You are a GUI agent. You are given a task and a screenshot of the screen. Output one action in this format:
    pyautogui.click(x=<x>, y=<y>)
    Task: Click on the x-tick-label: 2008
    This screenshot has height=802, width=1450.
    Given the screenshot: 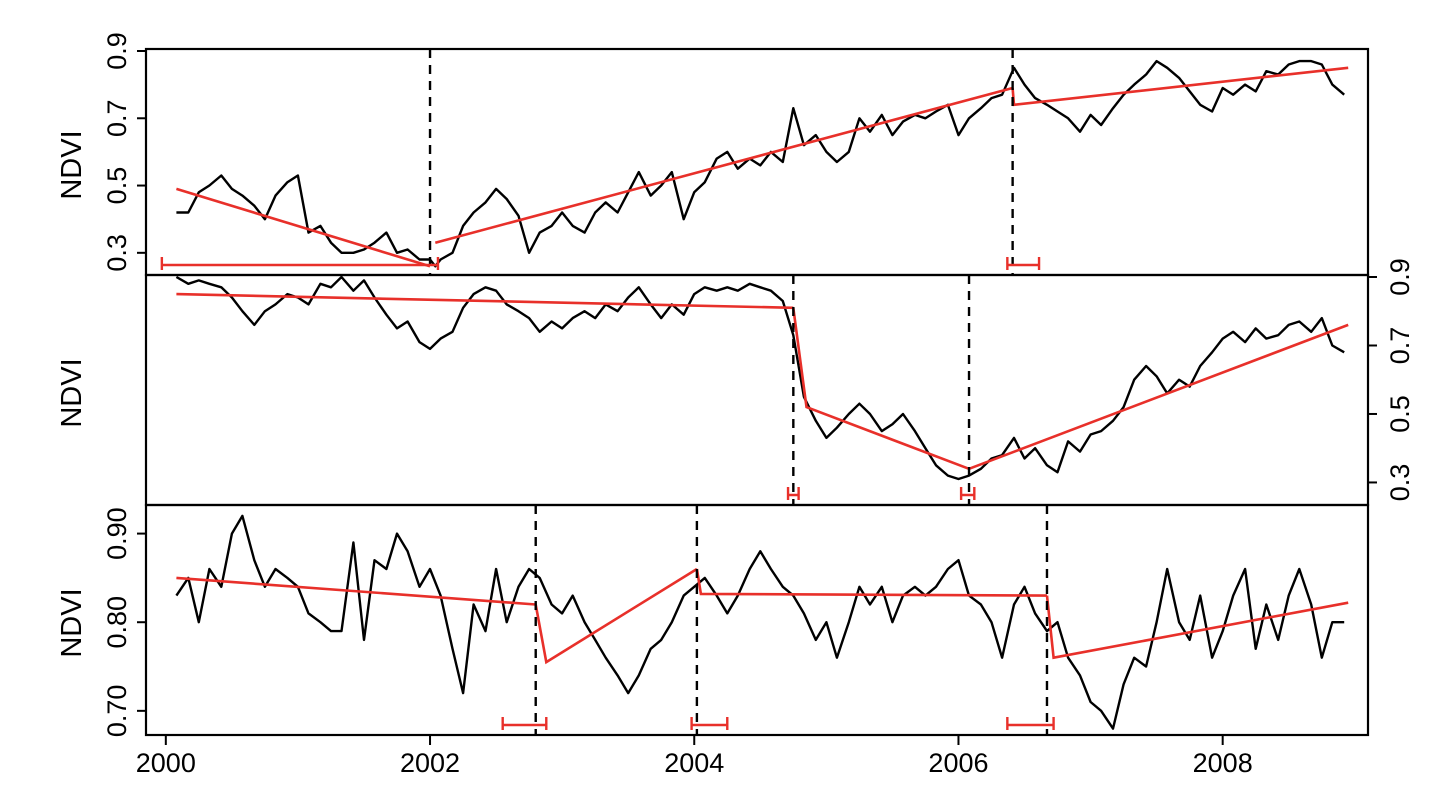 What is the action you would take?
    pyautogui.click(x=1223, y=763)
    